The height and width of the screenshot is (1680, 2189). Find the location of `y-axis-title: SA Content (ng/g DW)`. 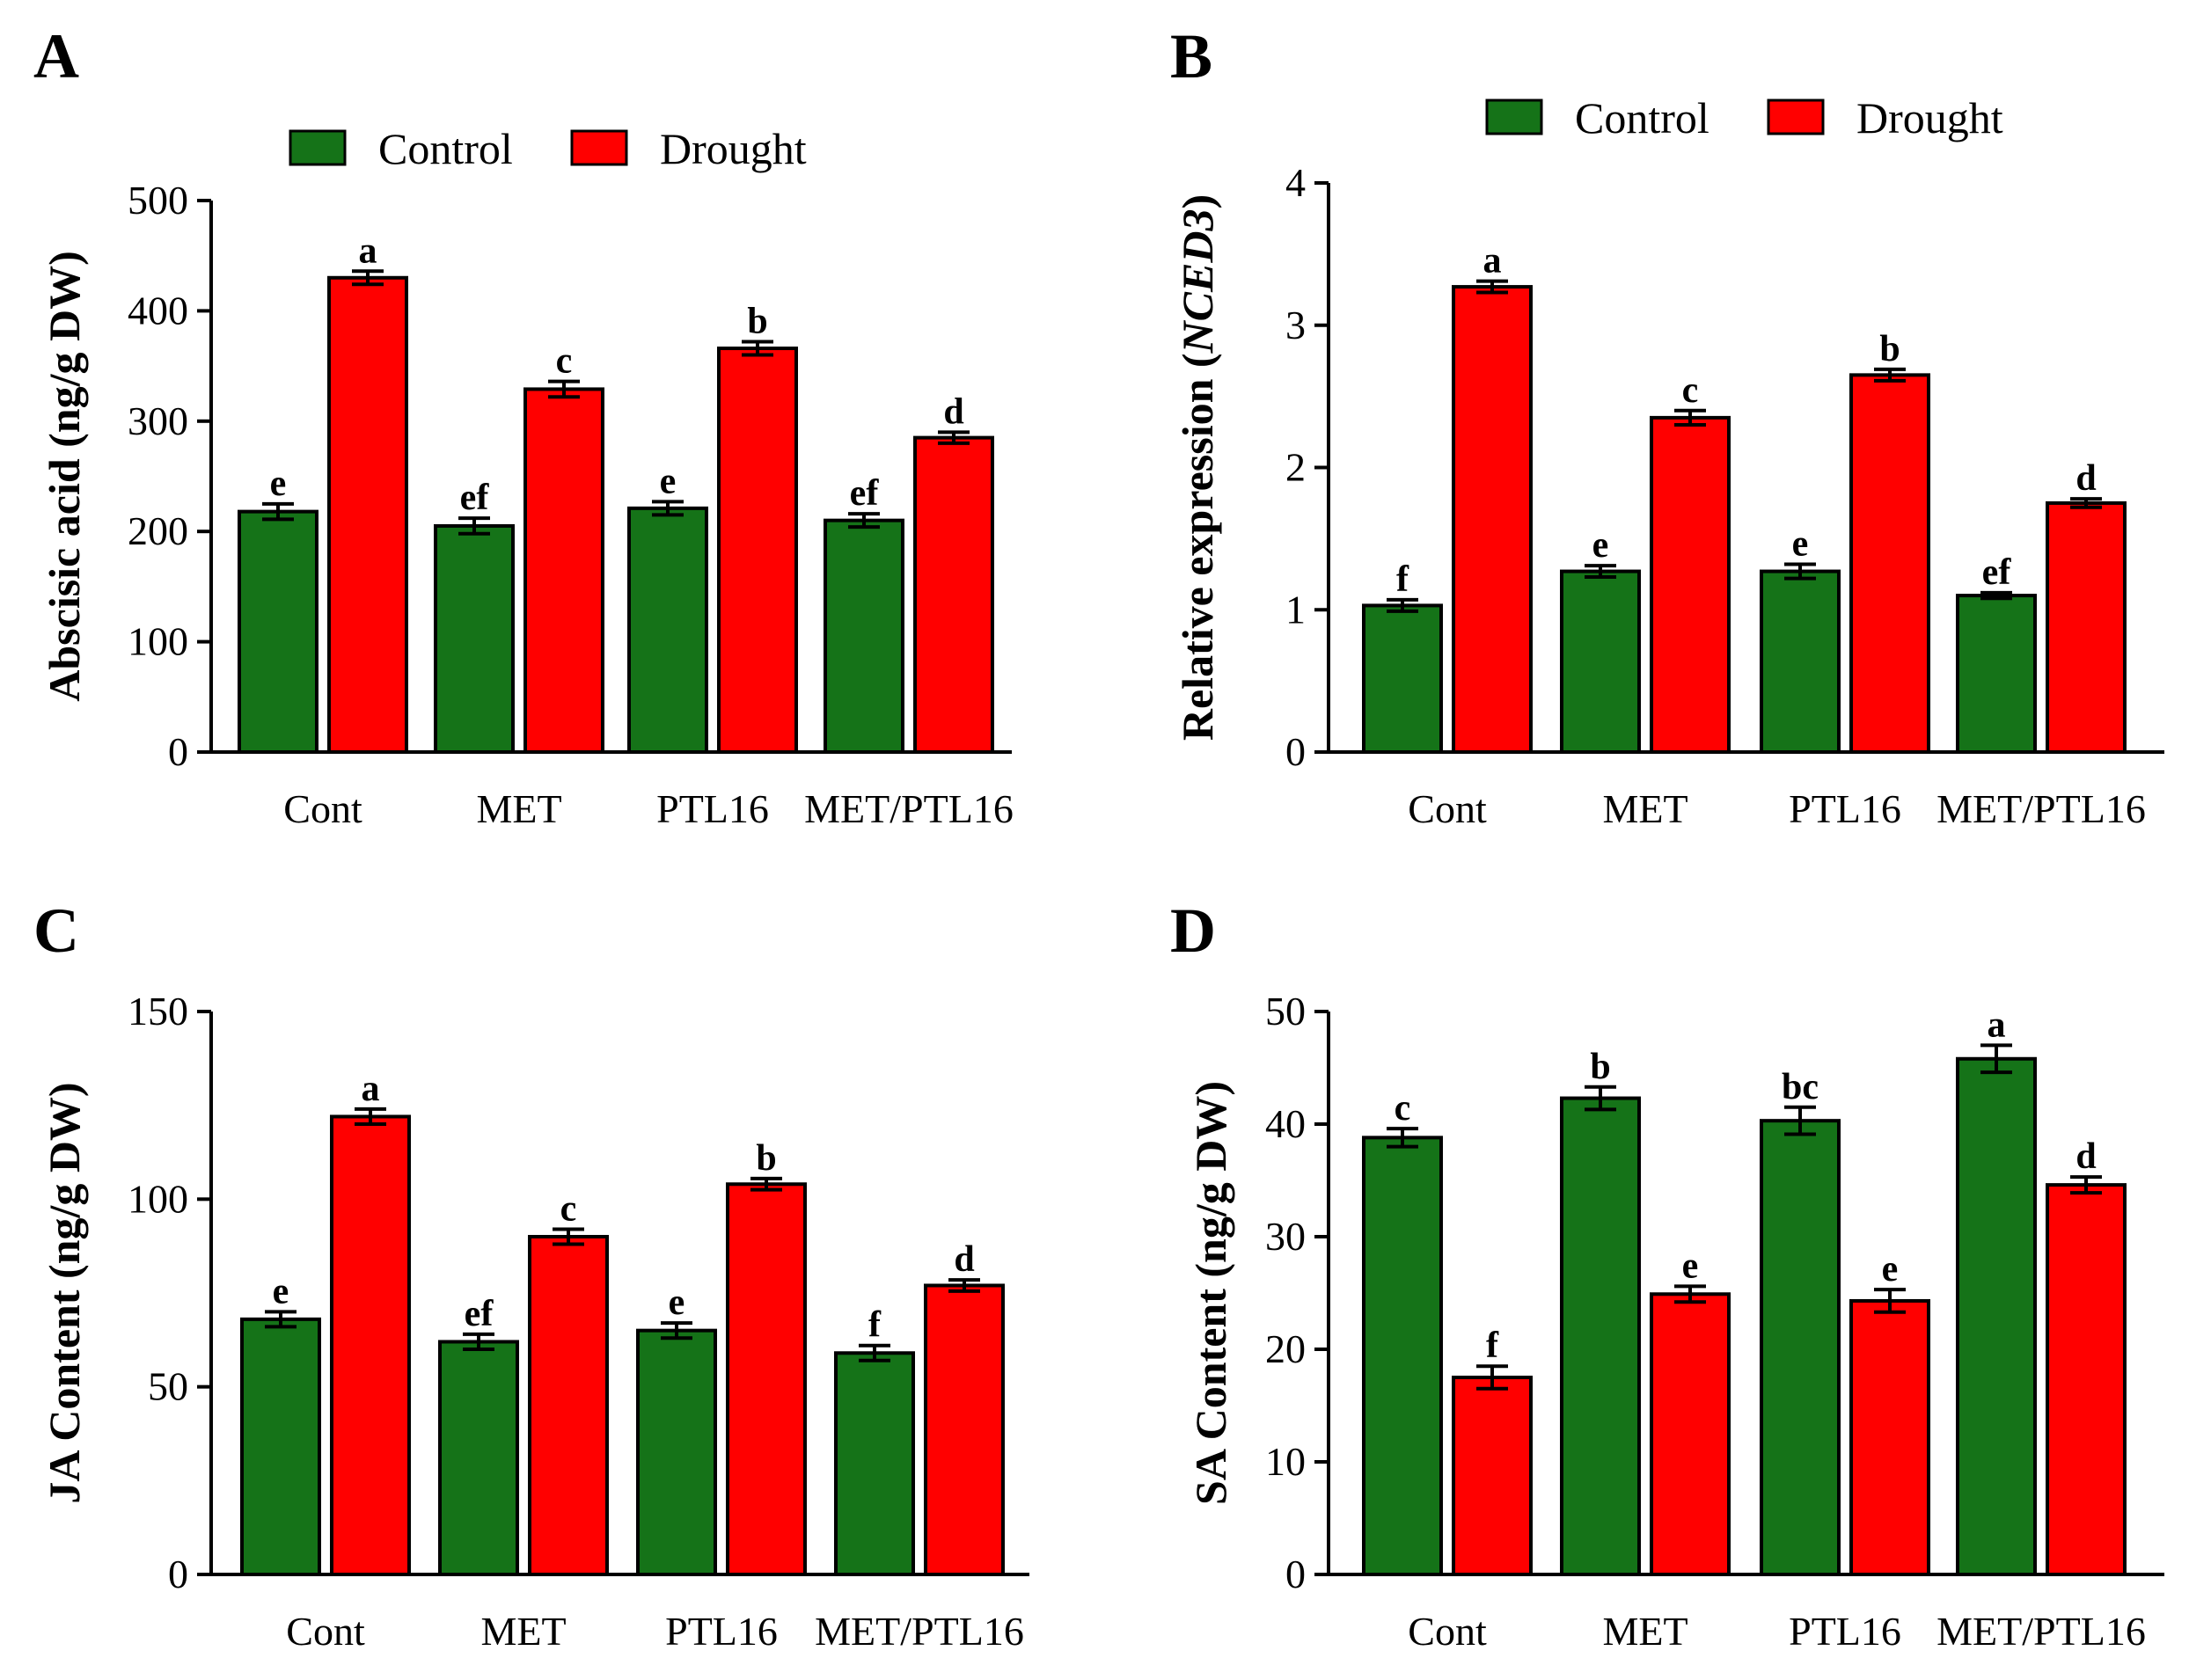

y-axis-title: SA Content (ng/g DW) is located at coordinates (1210, 1293).